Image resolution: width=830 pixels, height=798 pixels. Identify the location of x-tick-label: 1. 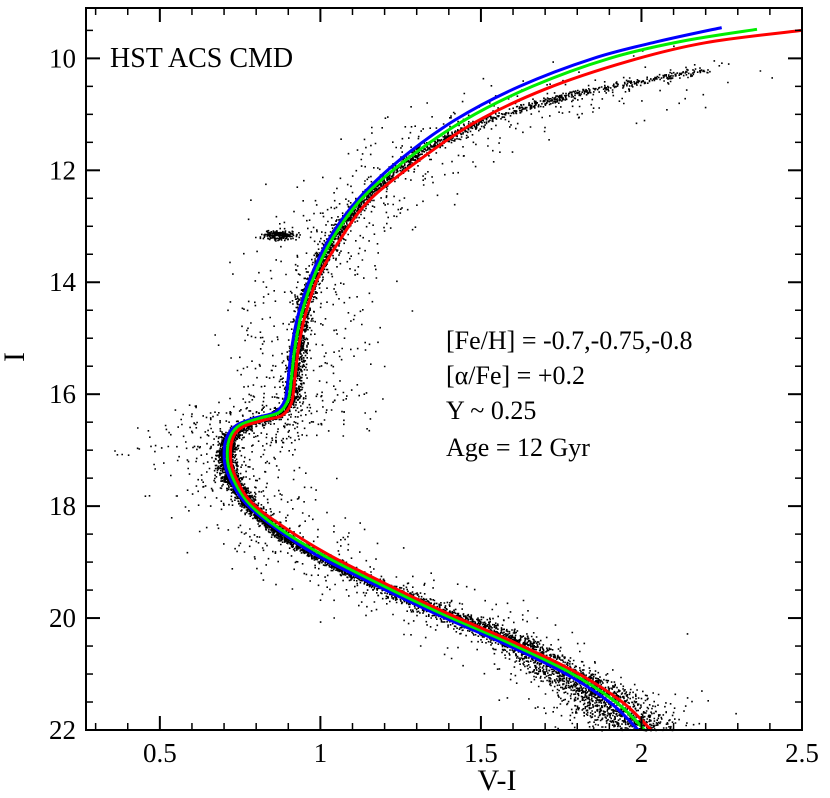
(321, 753).